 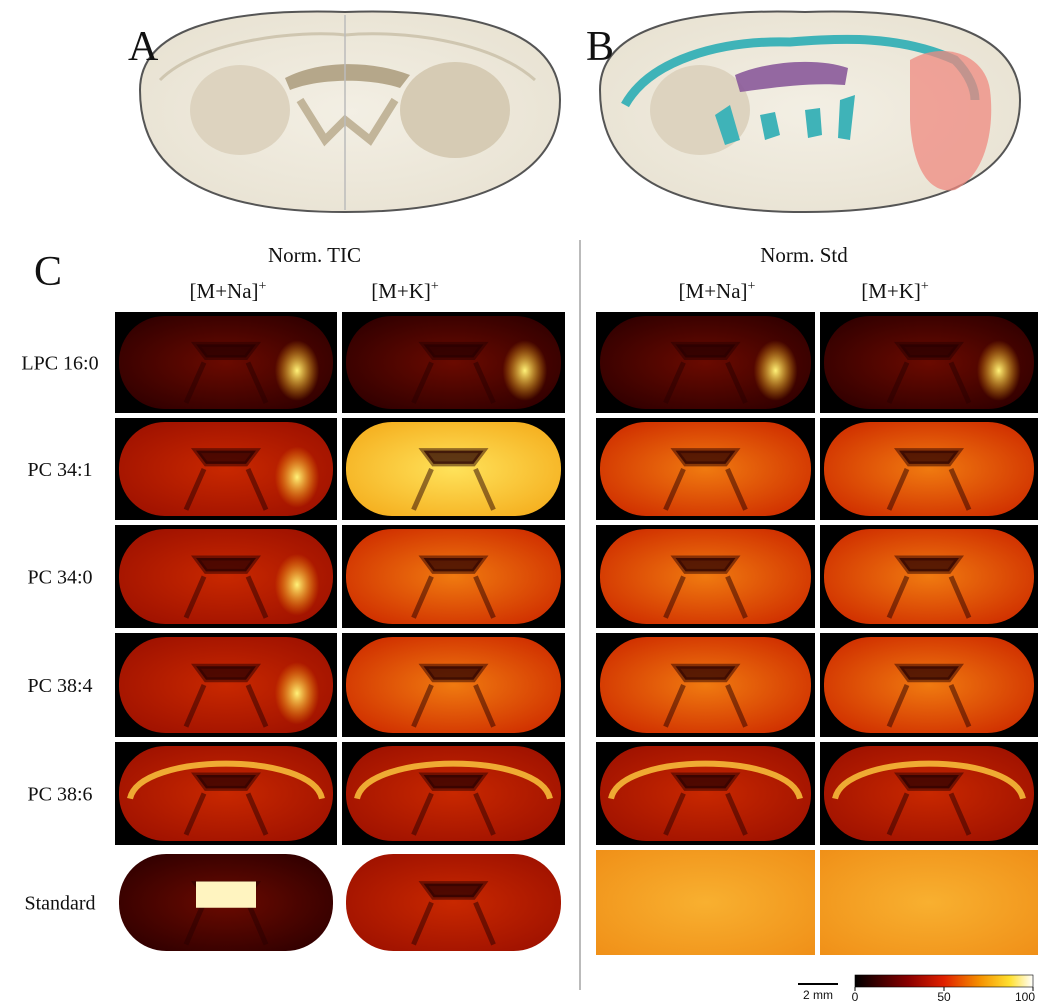 I want to click on colorbar-tick-label: 50, so click(x=944, y=997).